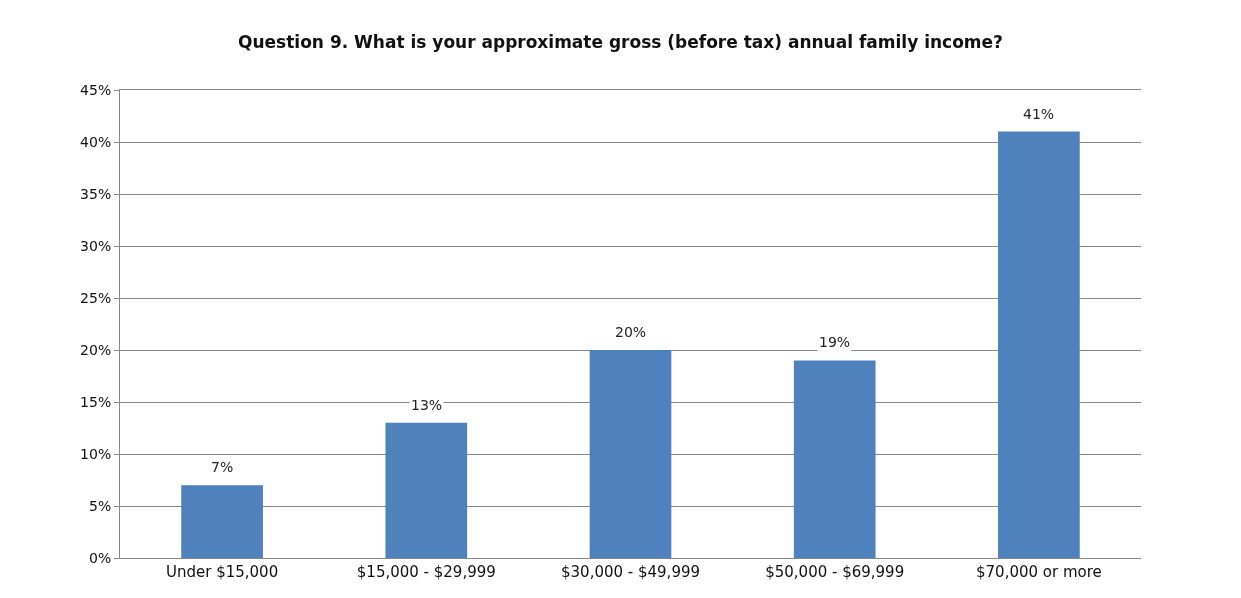 The image size is (1241, 598). Describe the element at coordinates (1039, 114) in the screenshot. I see `data-label: 41%` at that location.